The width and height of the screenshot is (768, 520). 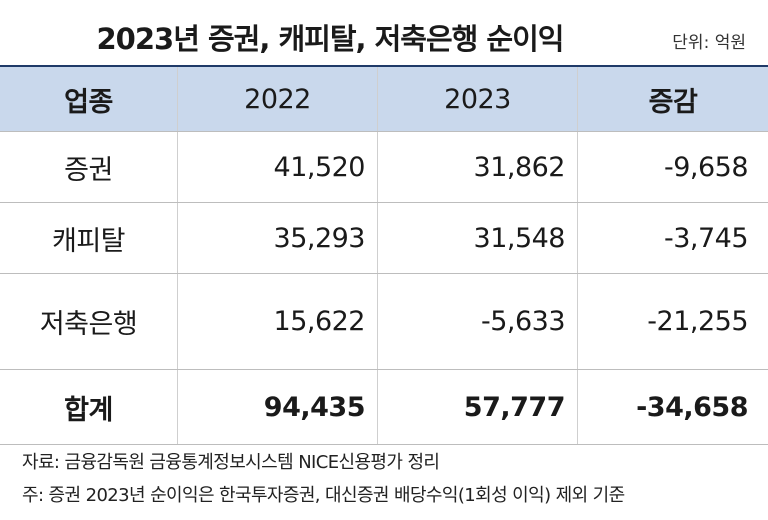 What do you see at coordinates (330, 39) in the screenshot?
I see `title: 2023년 증권, 캐피탈, 저축은행 순이익` at bounding box center [330, 39].